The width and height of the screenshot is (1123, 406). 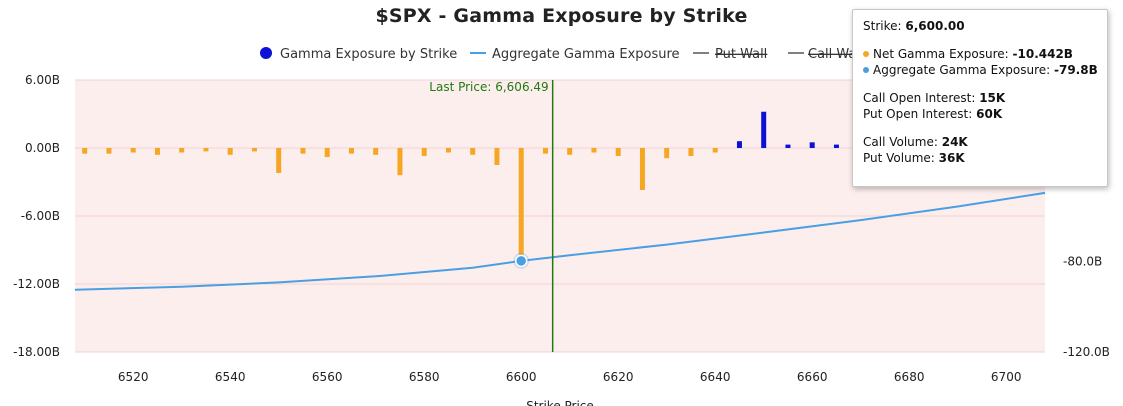 I want to click on x-tick-label: 6660, so click(x=812, y=377).